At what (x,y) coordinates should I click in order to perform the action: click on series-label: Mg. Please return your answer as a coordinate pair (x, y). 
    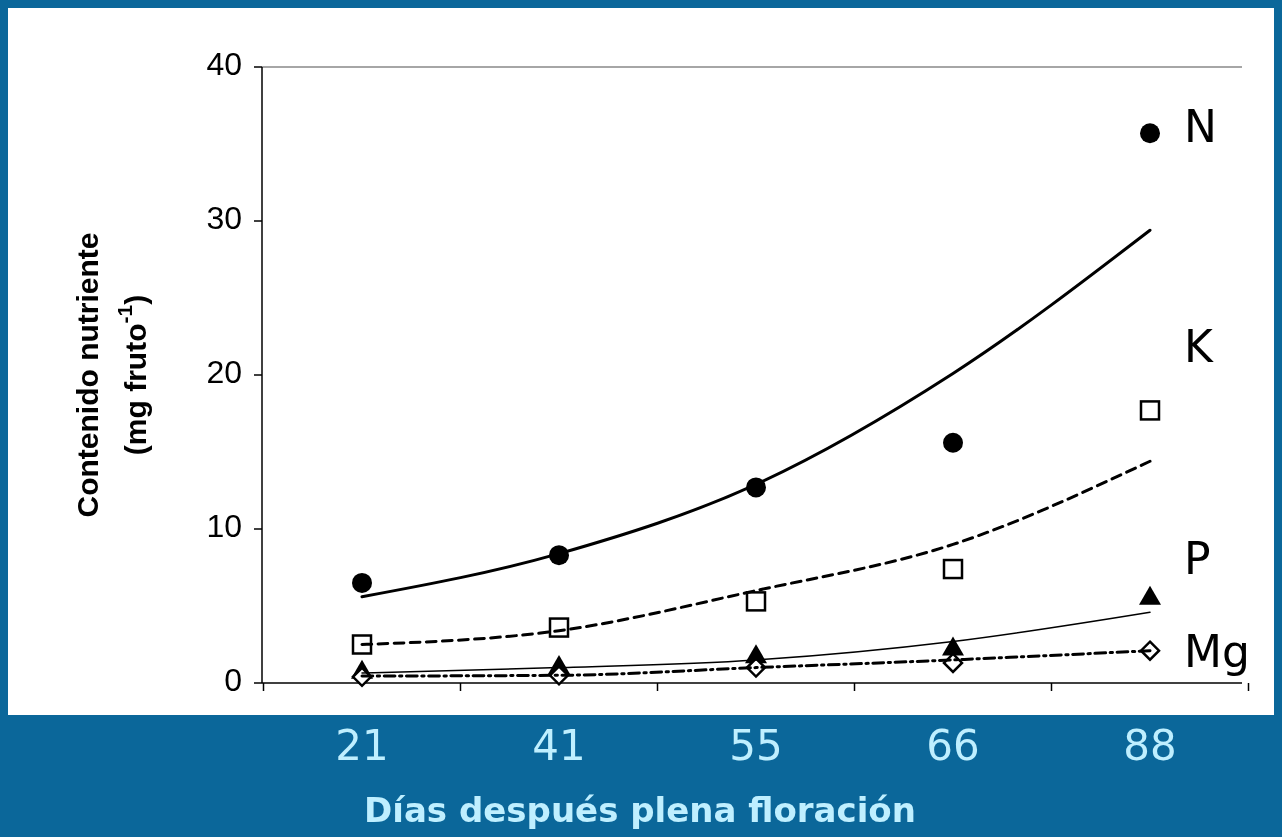
    Looking at the image, I should click on (1217, 651).